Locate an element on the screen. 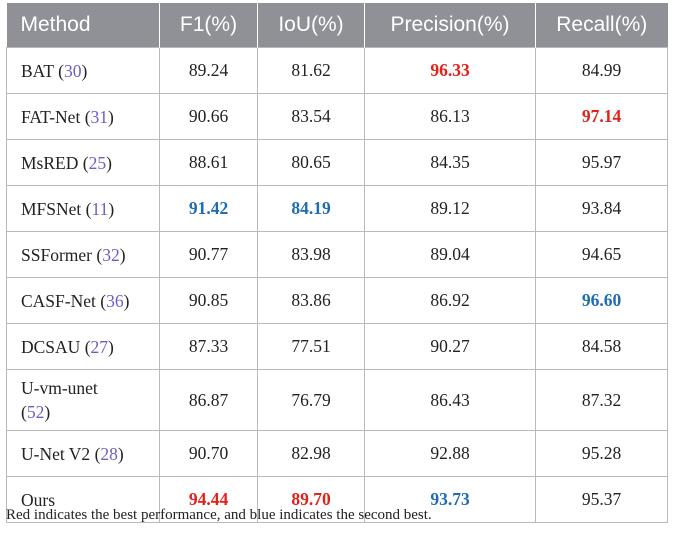 The image size is (673, 537). method-cell: MFSNet (11) is located at coordinates (83, 208).